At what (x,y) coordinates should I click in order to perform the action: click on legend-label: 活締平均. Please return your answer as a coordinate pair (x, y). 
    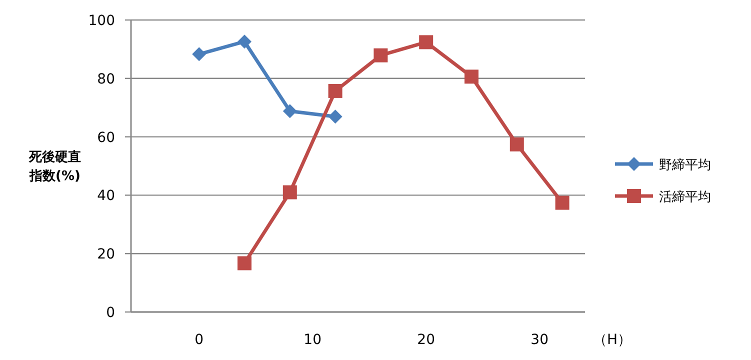
    Looking at the image, I should click on (685, 197).